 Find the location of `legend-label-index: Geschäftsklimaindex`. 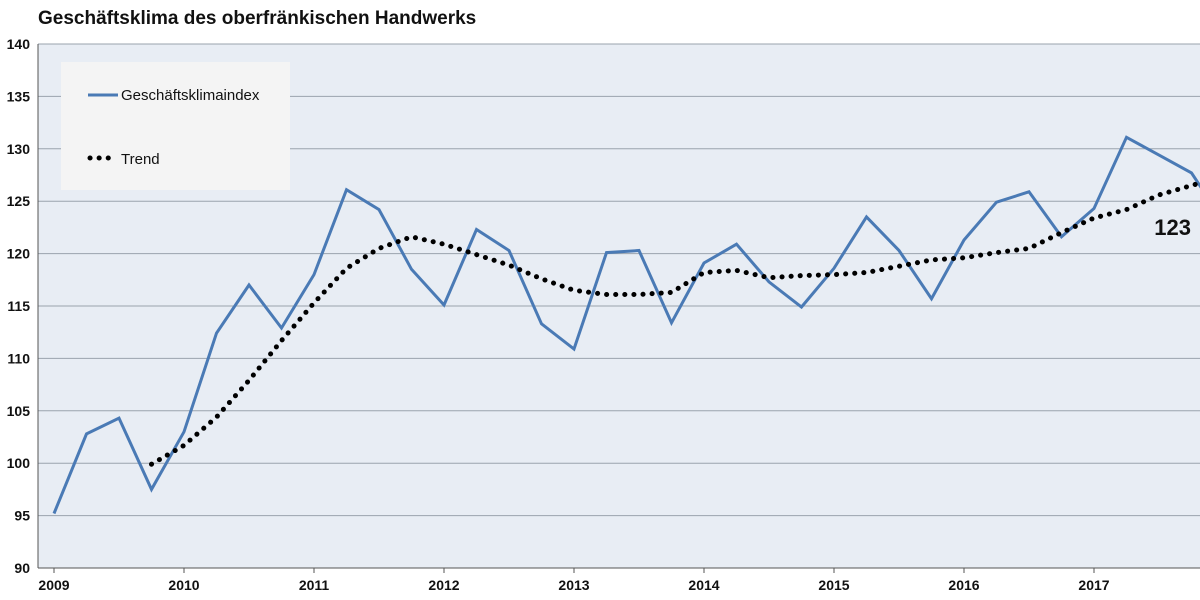

legend-label-index: Geschäftsklimaindex is located at coordinates (190, 95).